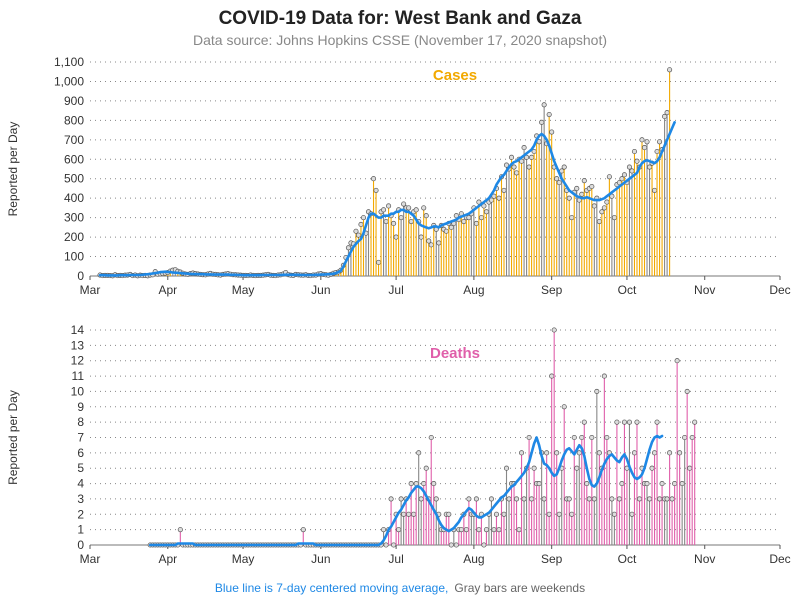 The height and width of the screenshot is (600, 800). I want to click on chart-title: COVID-19 Data for: West Bank and Gaza, so click(400, 18).